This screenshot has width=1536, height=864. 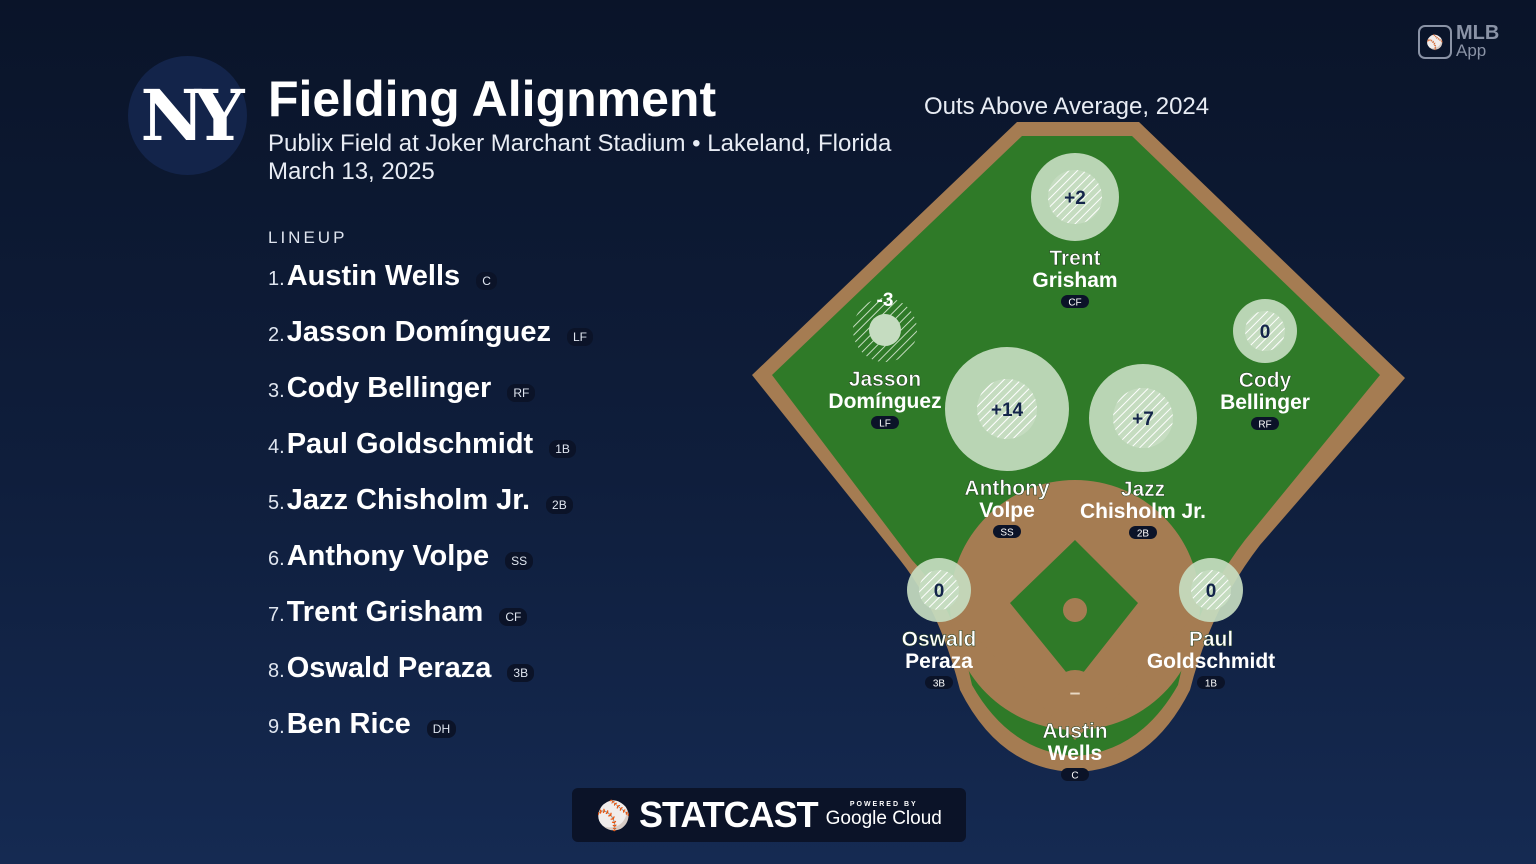 I want to click on fielder-last-name: Peraza, so click(x=939, y=661).